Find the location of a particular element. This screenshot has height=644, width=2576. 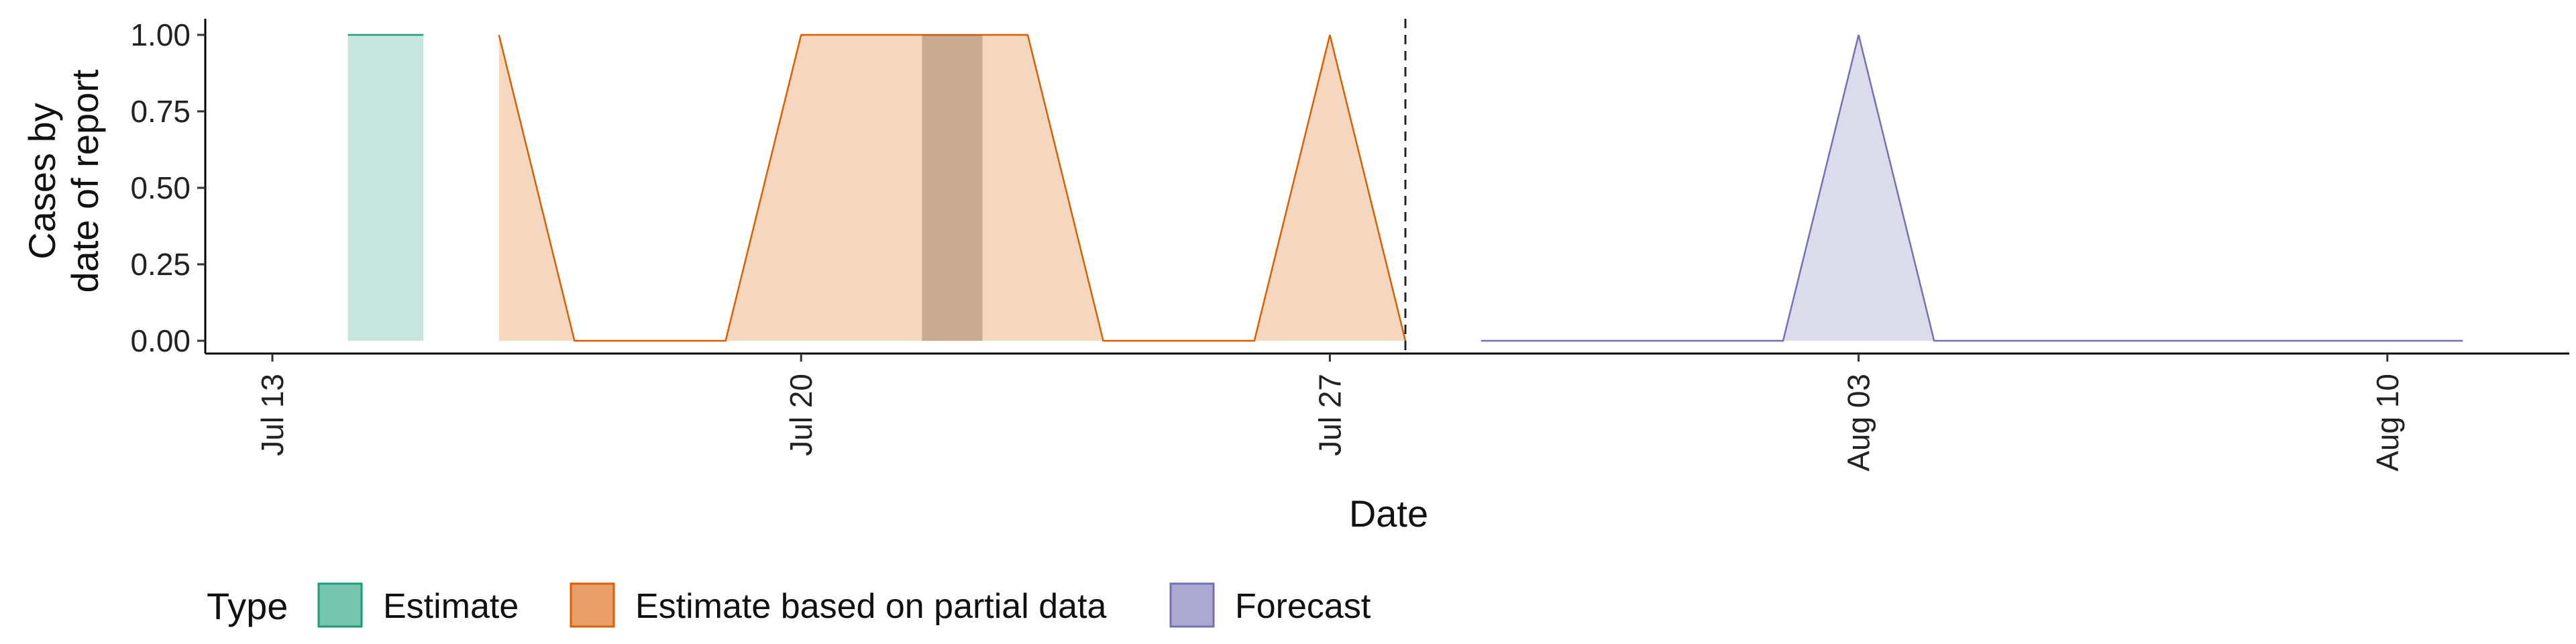

legend-label-0: Estimate is located at coordinates (451, 606).